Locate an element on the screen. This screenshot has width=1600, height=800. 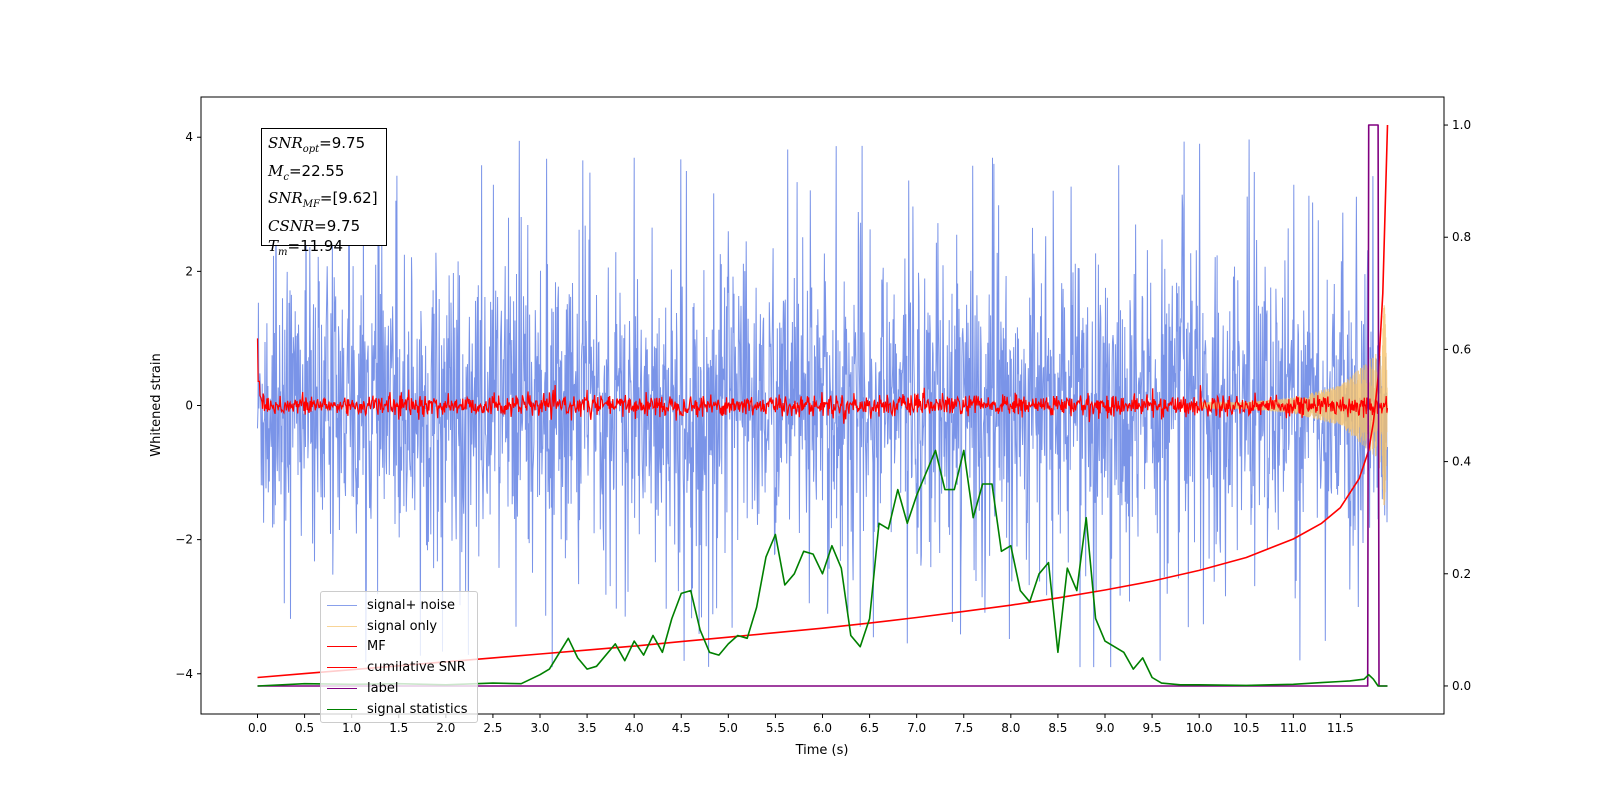
x-tick-label: 6.5 is located at coordinates (869, 728).